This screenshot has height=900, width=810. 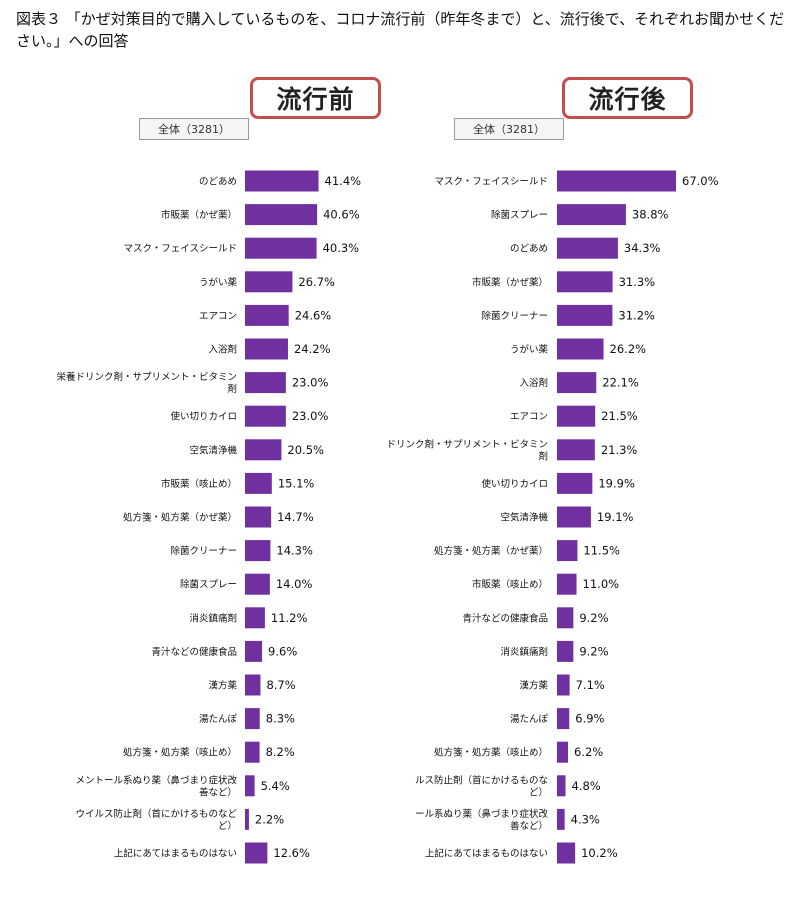 I want to click on value-label-after-0: 67.0%, so click(x=700, y=181).